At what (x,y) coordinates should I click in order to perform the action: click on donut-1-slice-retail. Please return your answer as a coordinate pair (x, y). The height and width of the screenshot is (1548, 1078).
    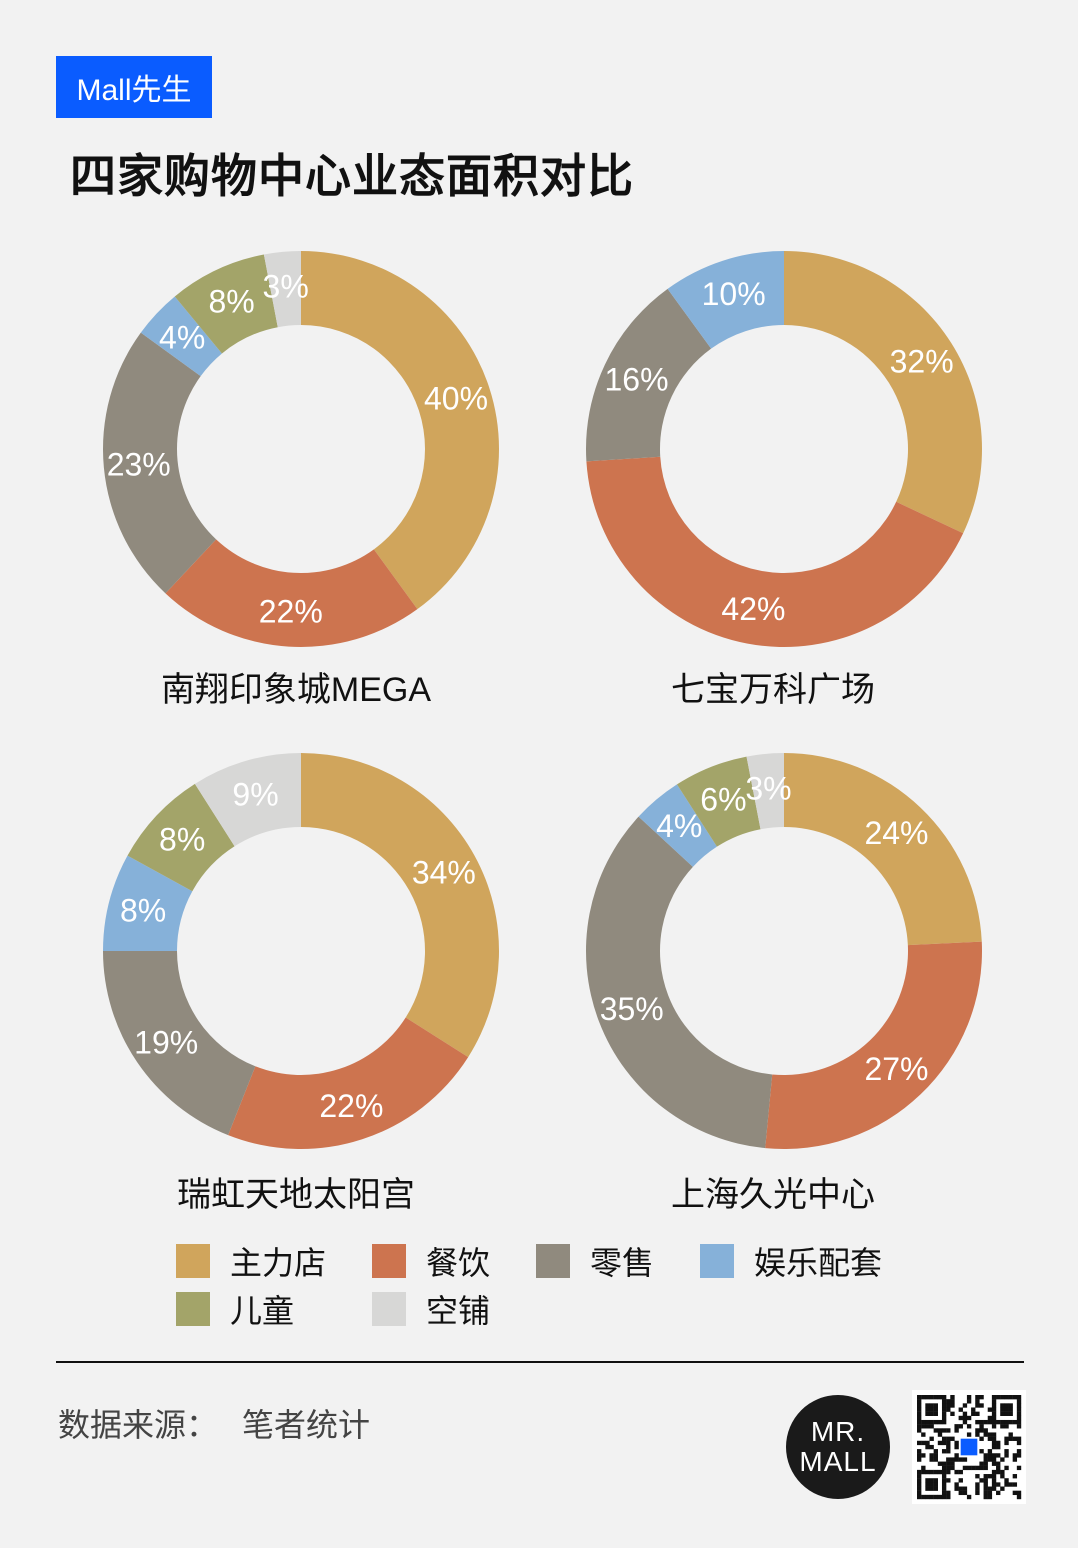
    Looking at the image, I should click on (160, 463).